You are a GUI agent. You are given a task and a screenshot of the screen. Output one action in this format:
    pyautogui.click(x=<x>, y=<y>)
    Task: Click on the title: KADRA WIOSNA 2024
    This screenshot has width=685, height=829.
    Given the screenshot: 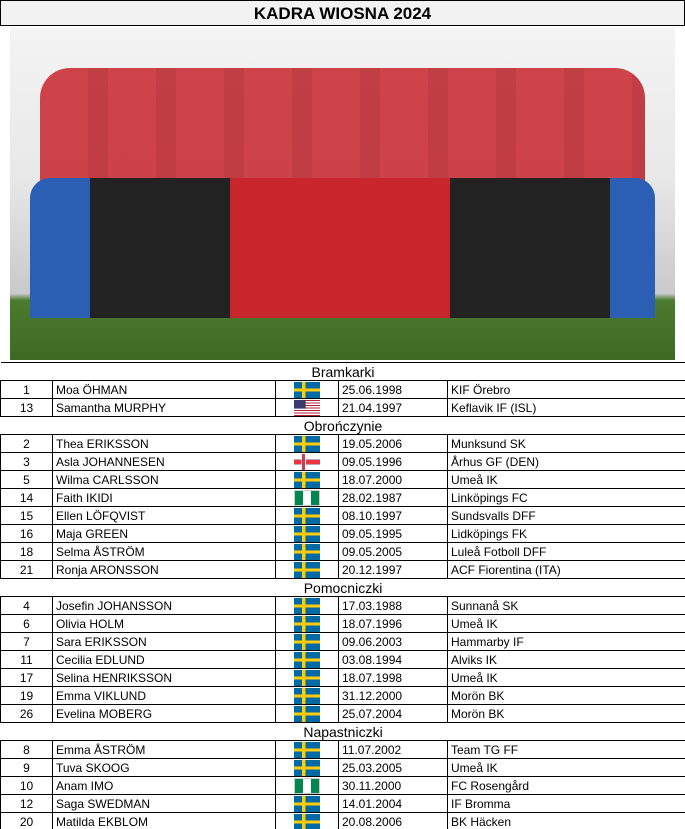 What is the action you would take?
    pyautogui.click(x=342, y=13)
    